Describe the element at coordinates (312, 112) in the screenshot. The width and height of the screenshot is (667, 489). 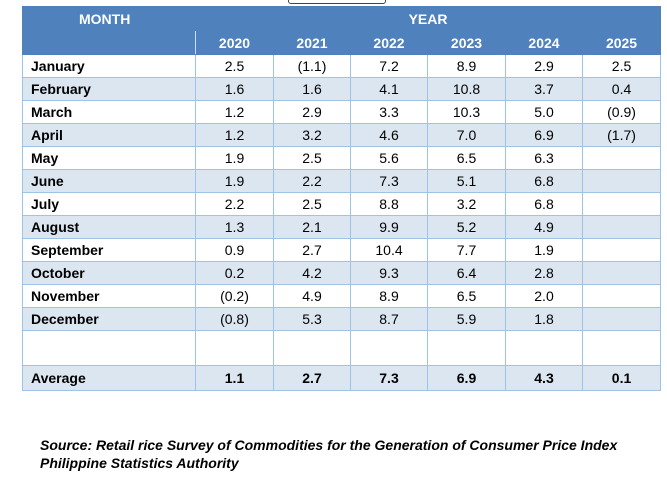
I see `value-cell-2021: 2.9` at that location.